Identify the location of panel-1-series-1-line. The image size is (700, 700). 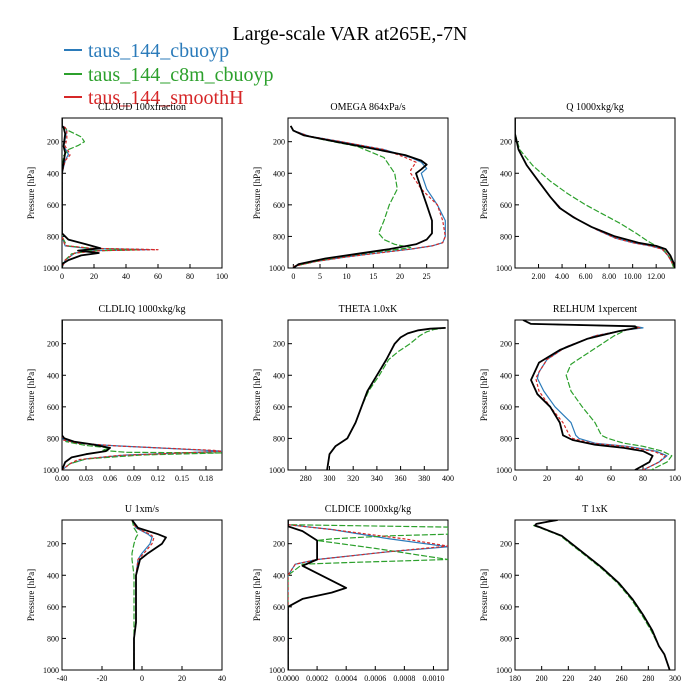
(106, 193).